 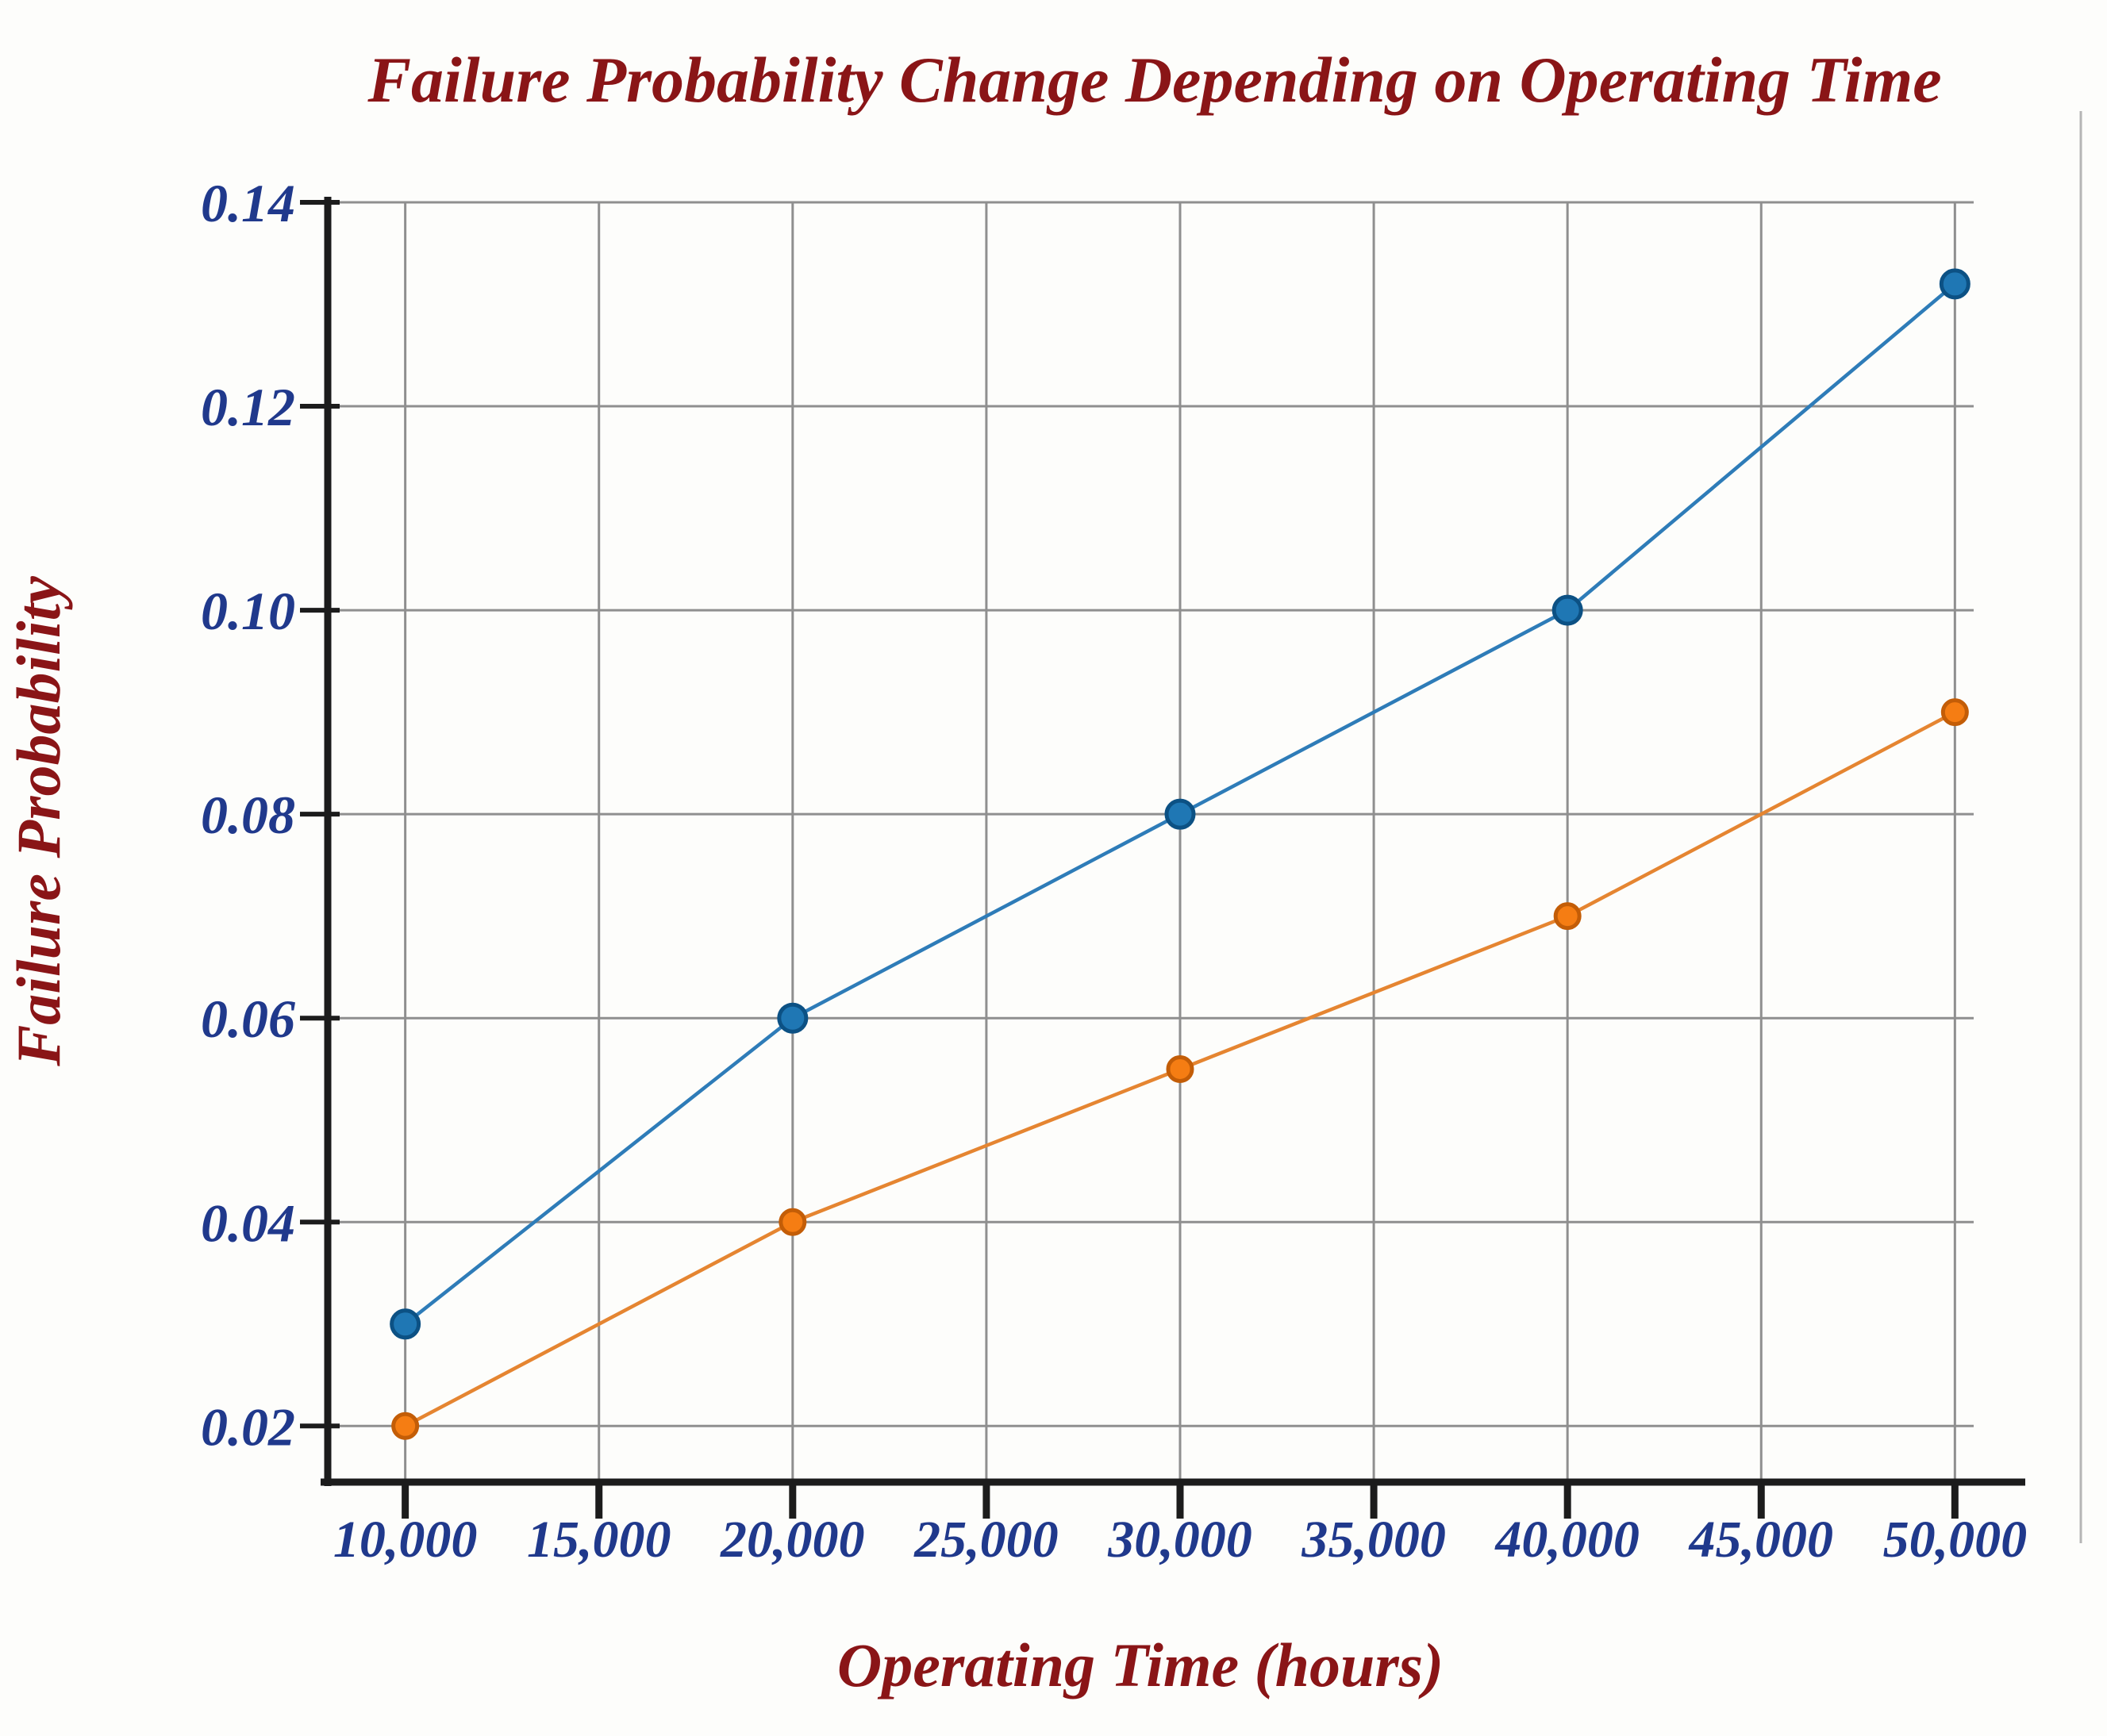 I want to click on y-tick-label: 0.06, so click(x=248, y=1019).